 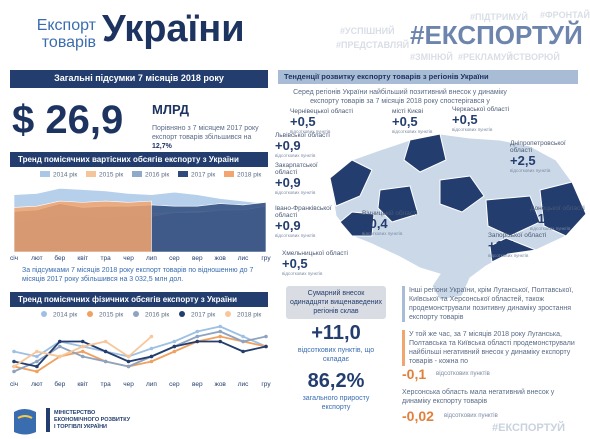 What do you see at coordinates (82, 384) in the screenshot?
I see `x-tick-label: квіт` at bounding box center [82, 384].